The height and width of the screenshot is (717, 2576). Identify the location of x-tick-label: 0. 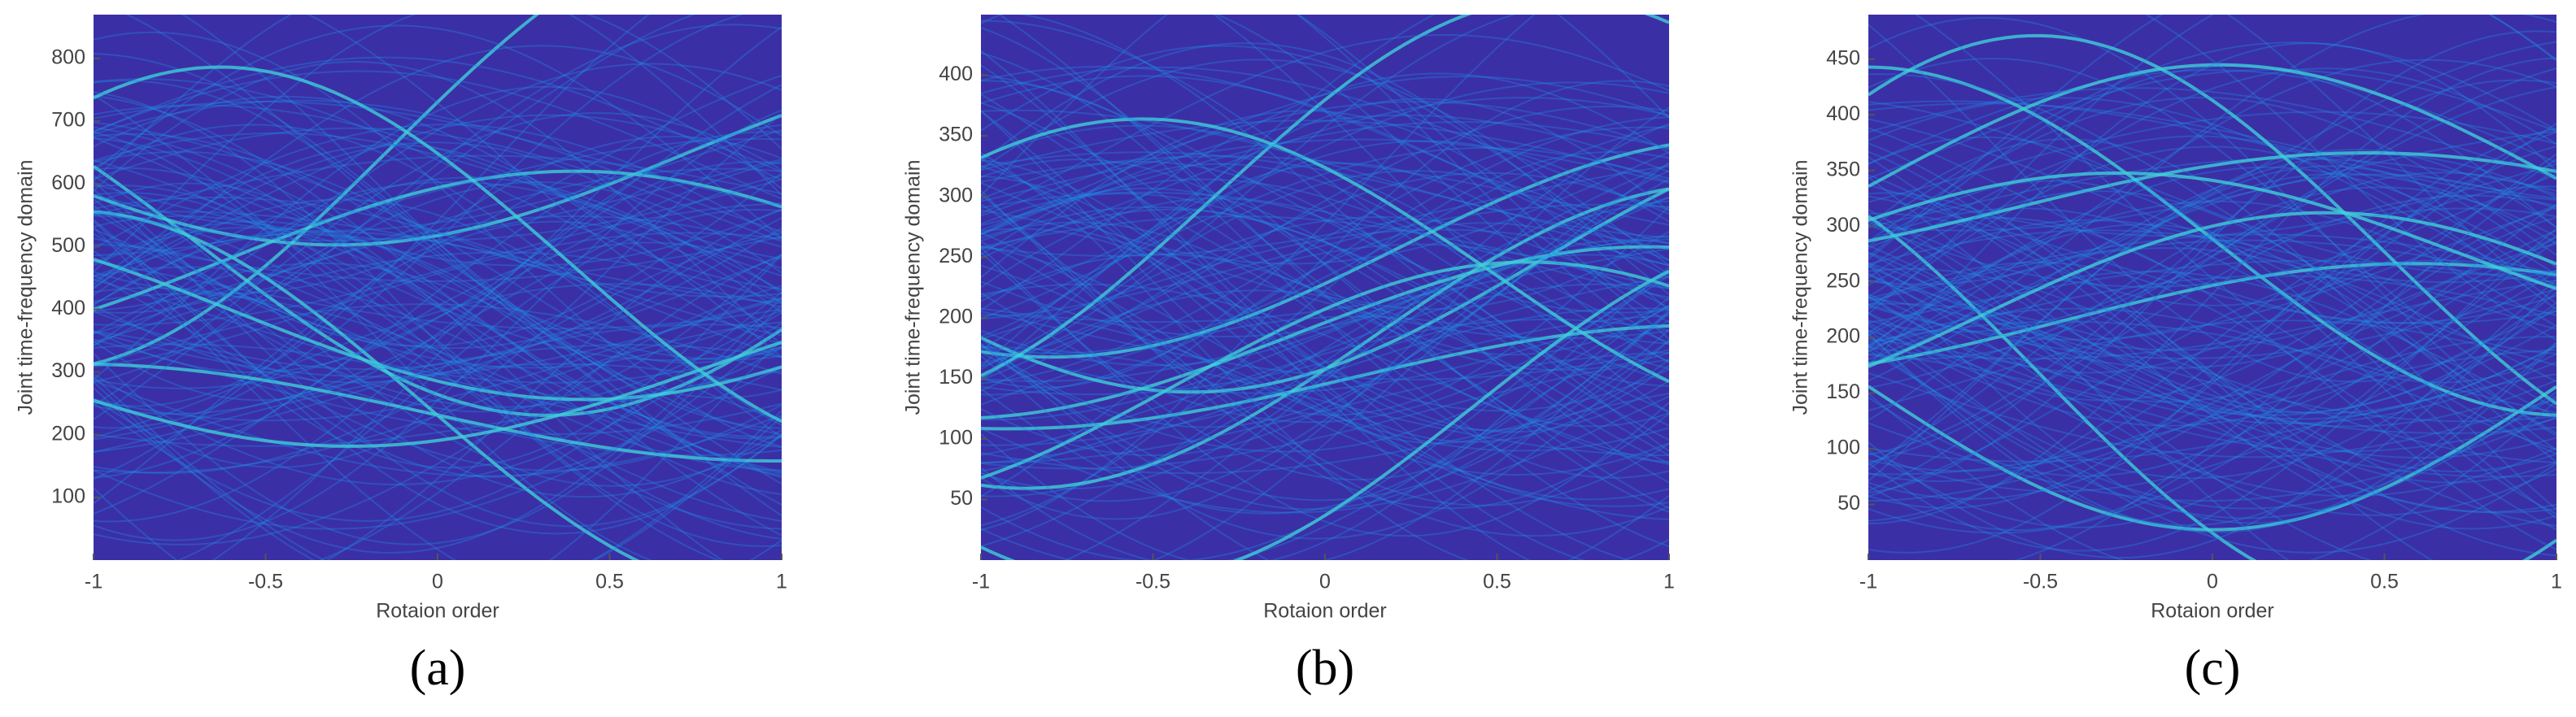
(437, 582).